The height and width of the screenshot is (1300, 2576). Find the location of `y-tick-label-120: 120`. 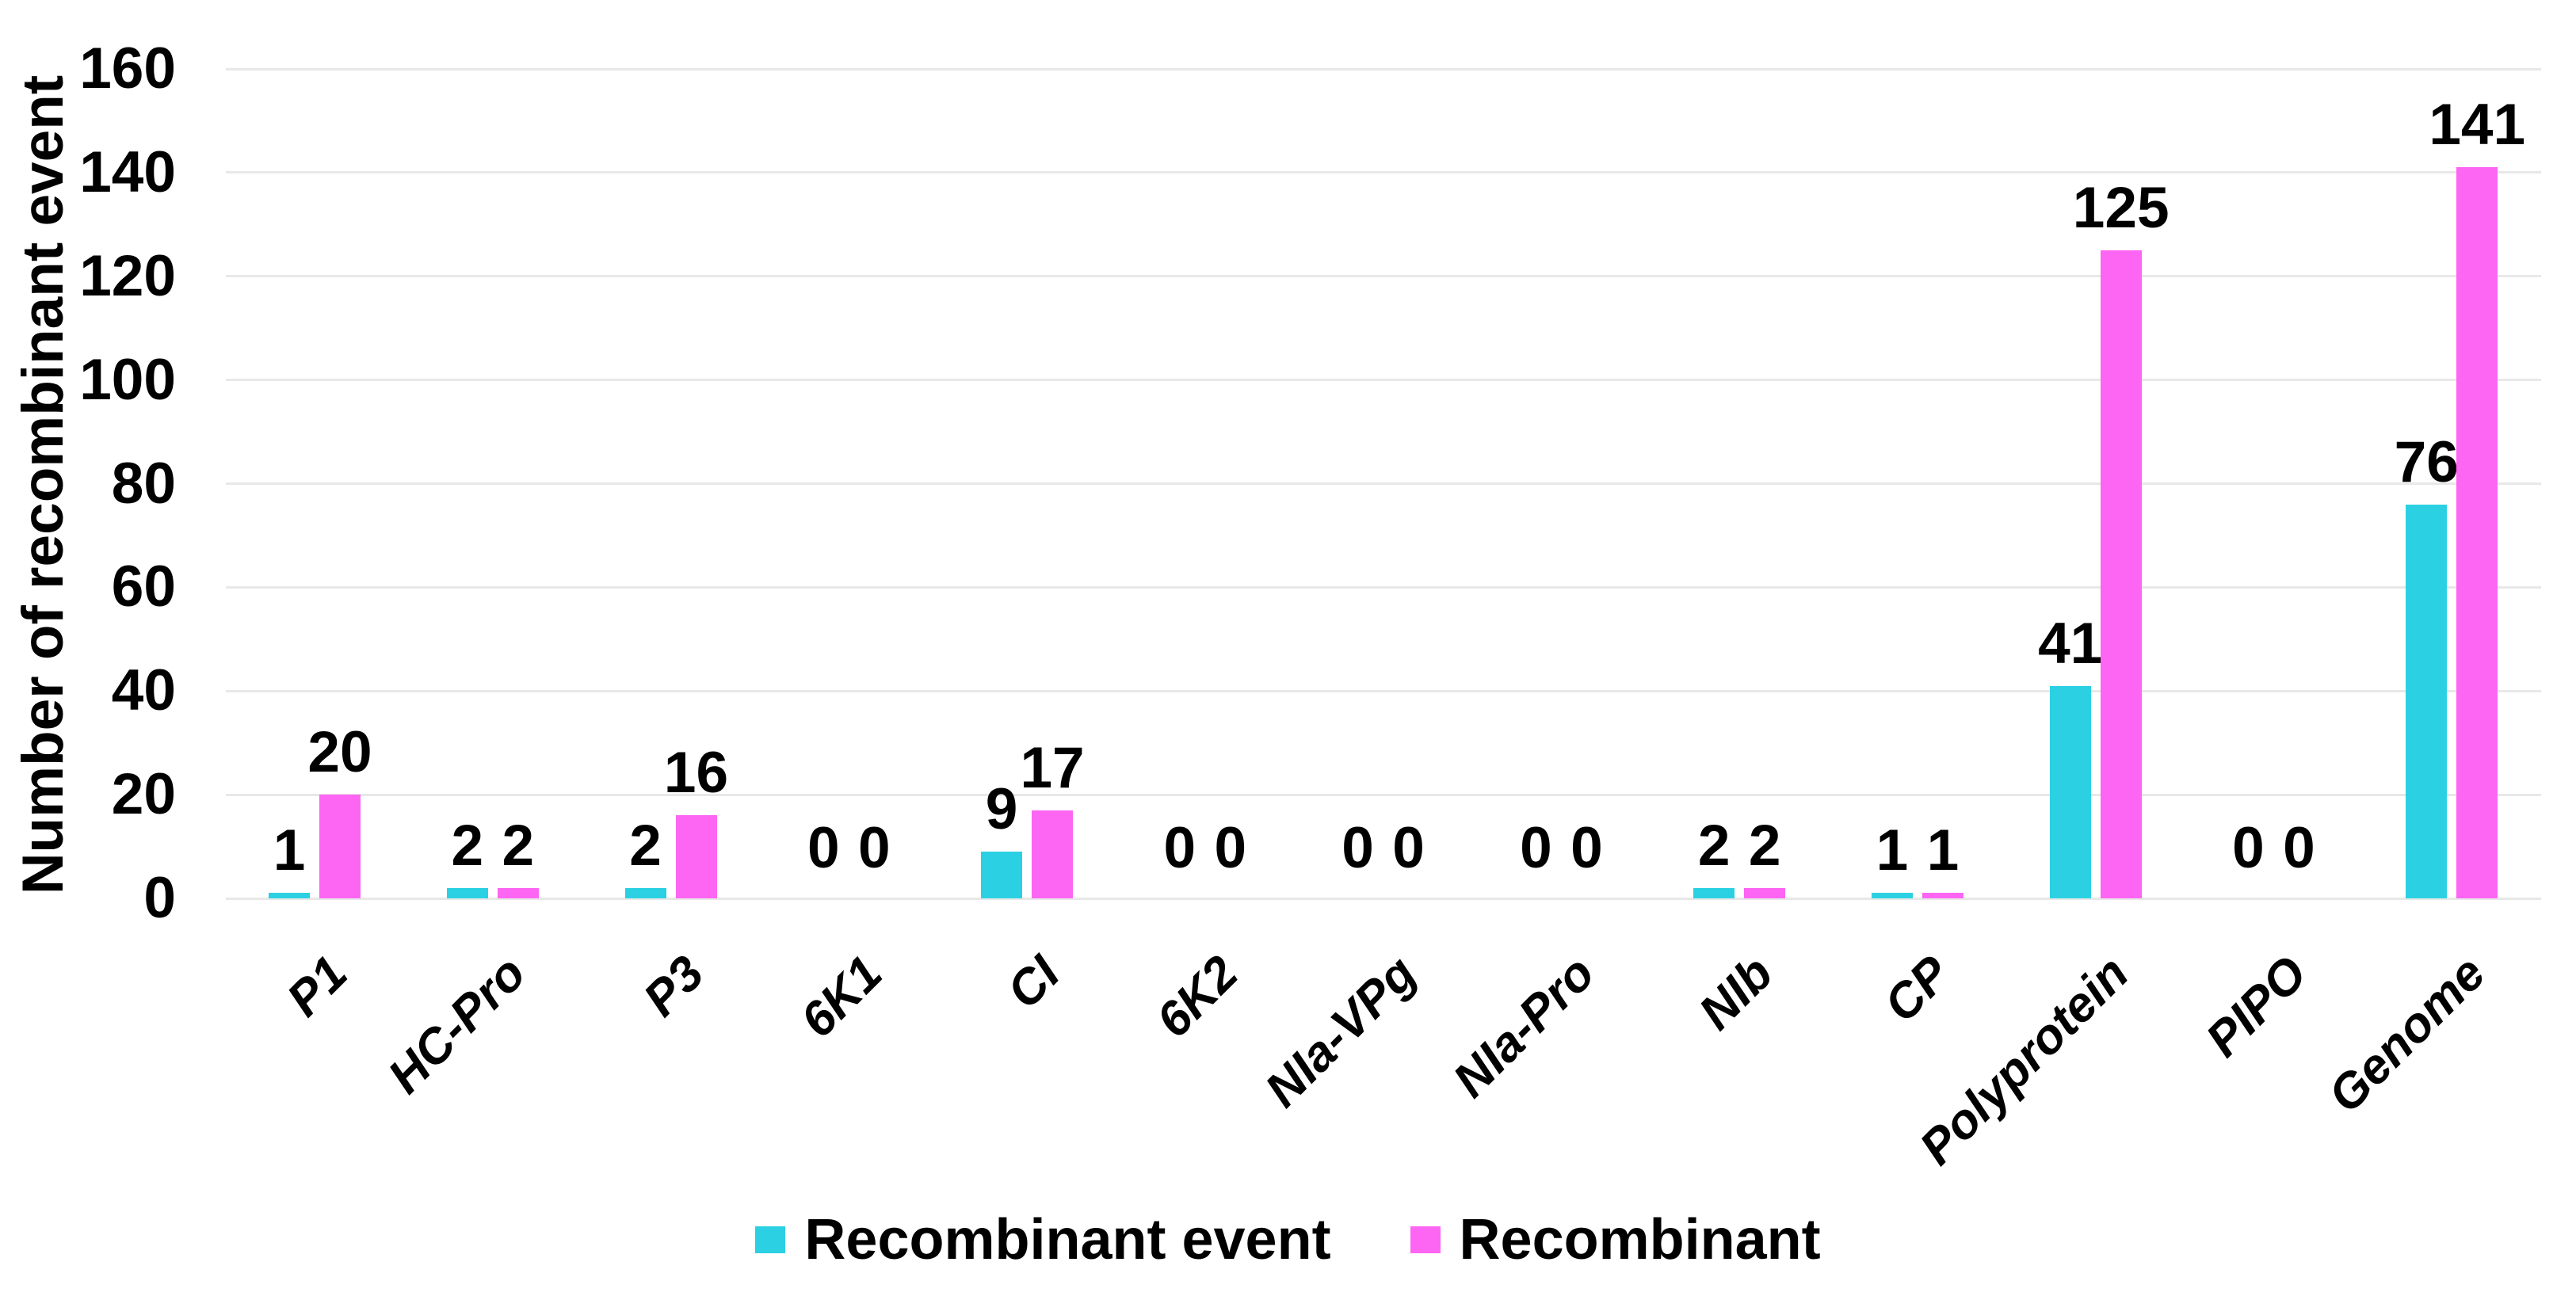

y-tick-label-120: 120 is located at coordinates (127, 275).